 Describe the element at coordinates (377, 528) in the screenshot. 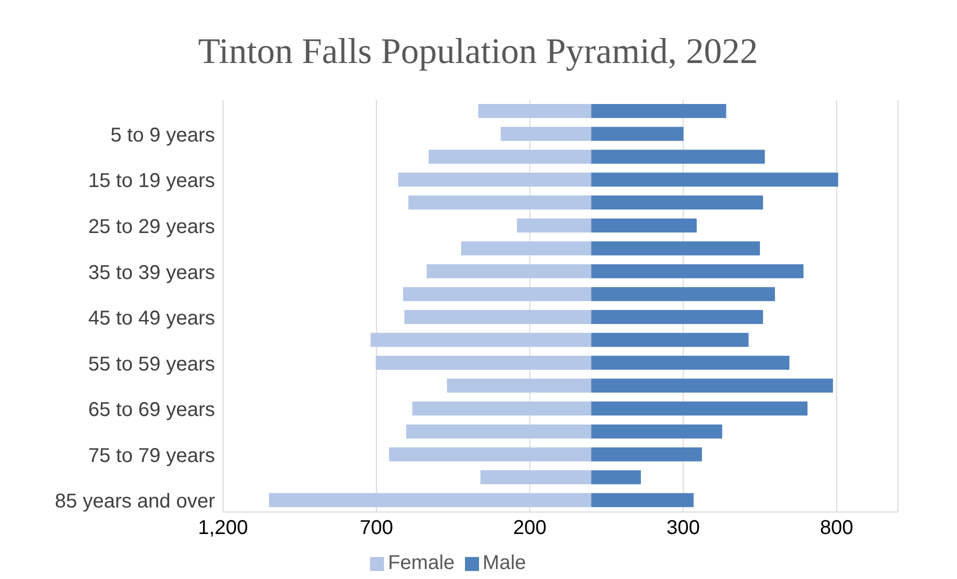

I see `x-tick-label: 700` at that location.